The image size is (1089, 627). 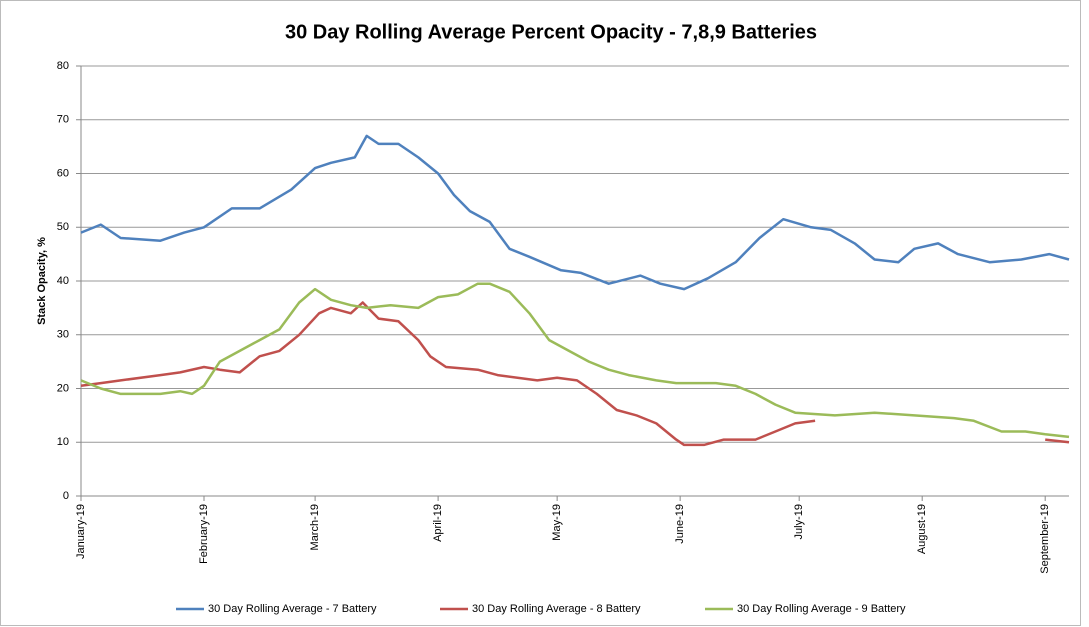 I want to click on x-tick-label: August-19, so click(x=922, y=529).